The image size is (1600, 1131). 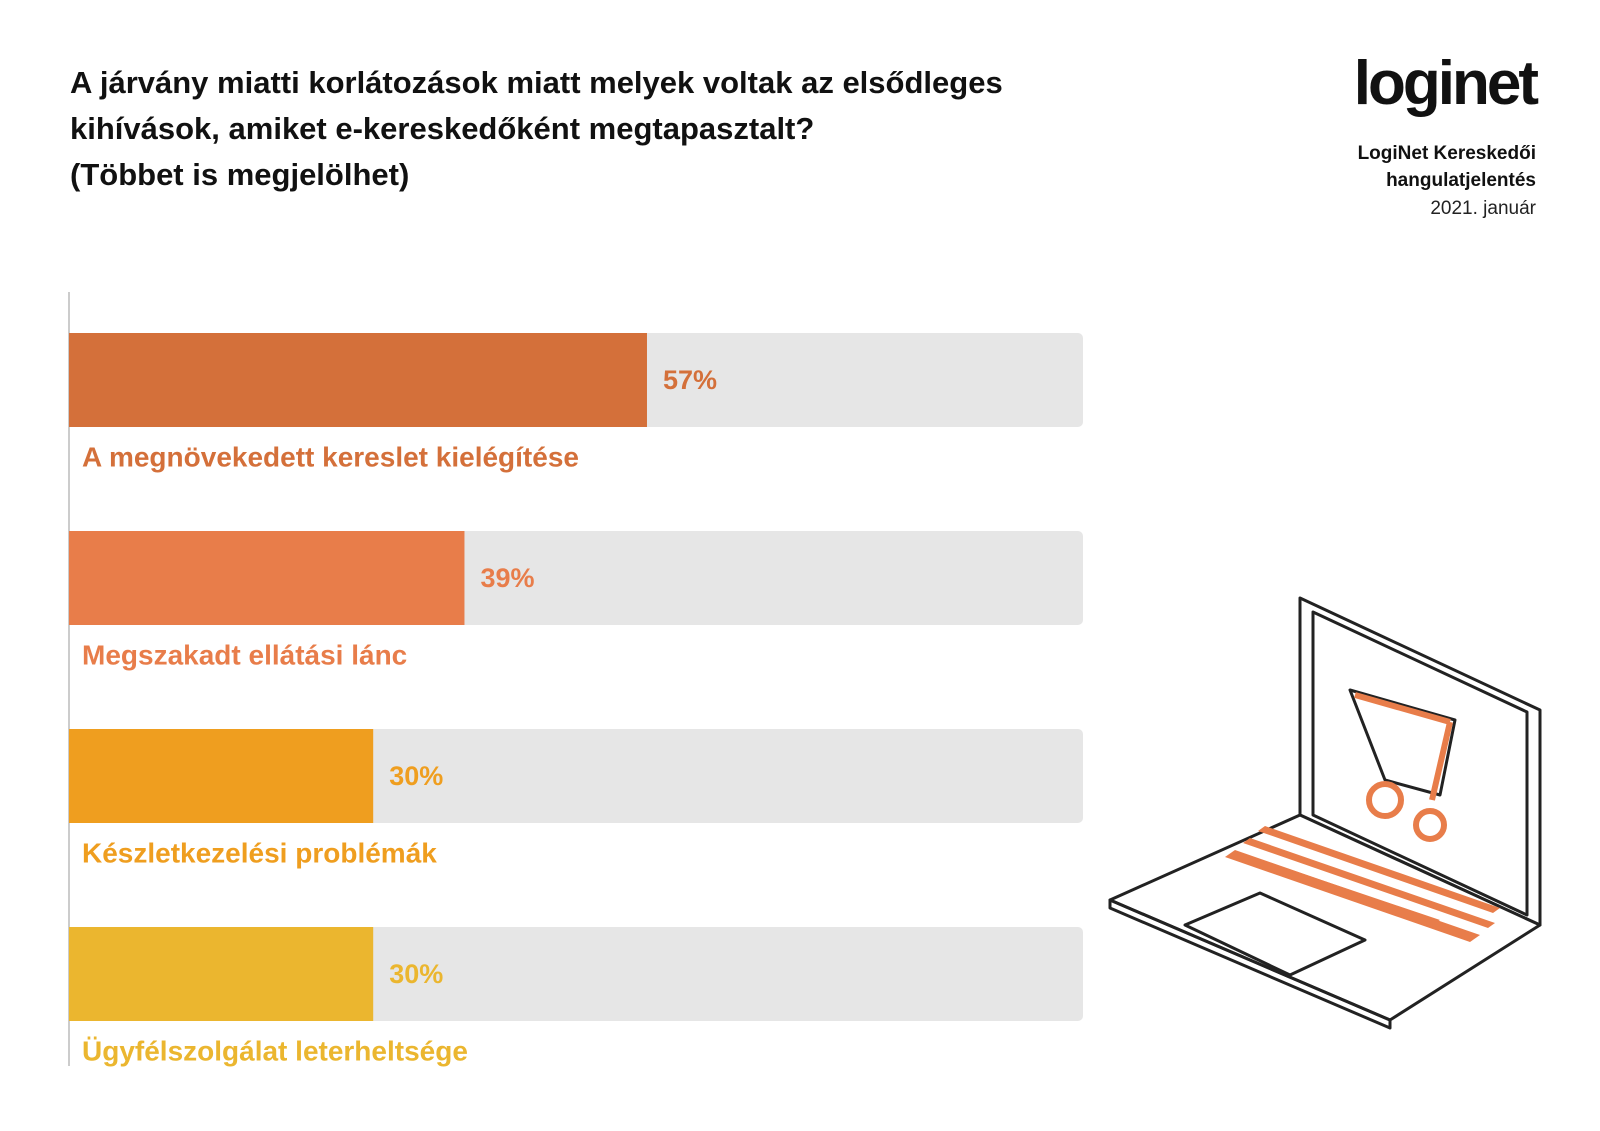 I want to click on brand-logo: loginet, so click(x=1446, y=83).